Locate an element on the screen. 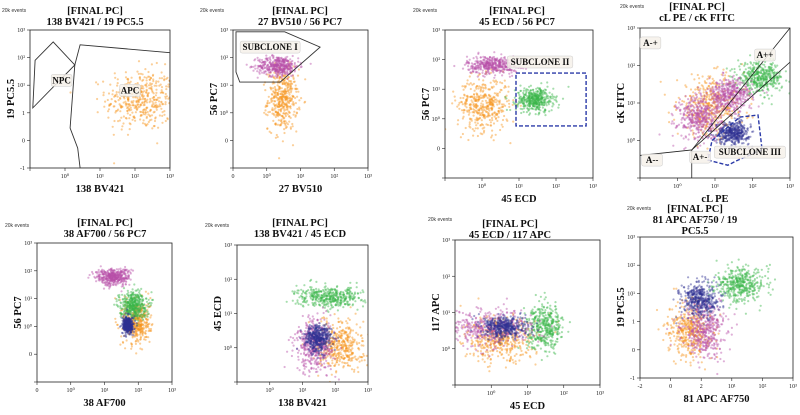  gate-subclone-i is located at coordinates (278, 57).